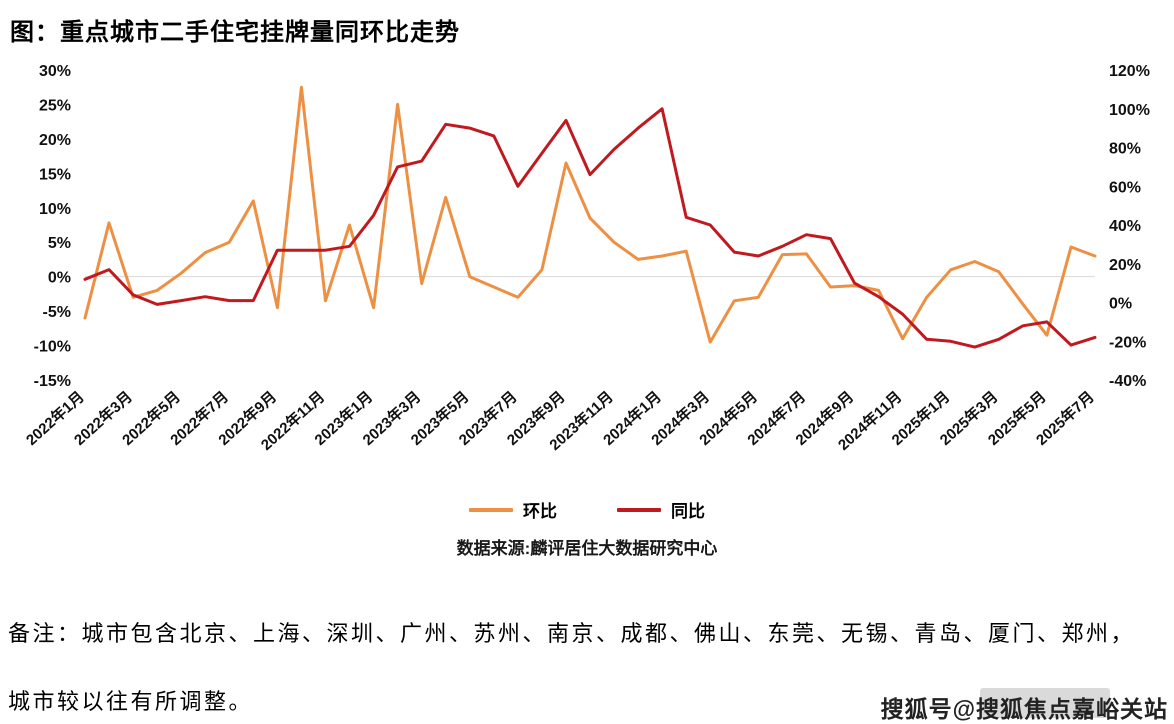  Describe the element at coordinates (1045, 703) in the screenshot. I see `watermark-backdrop` at that location.